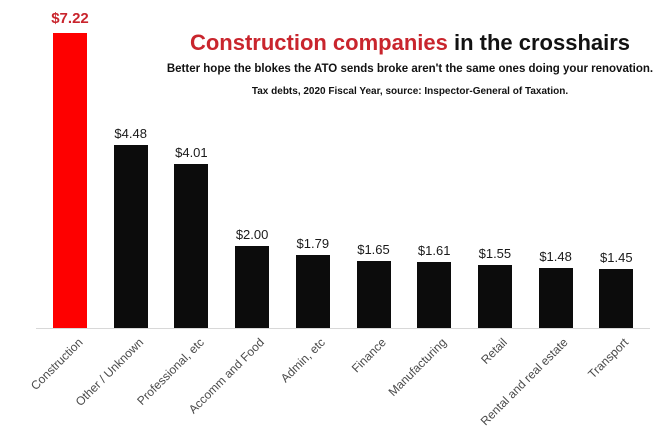  I want to click on x-tick-label-construction: Construction, so click(56, 364).